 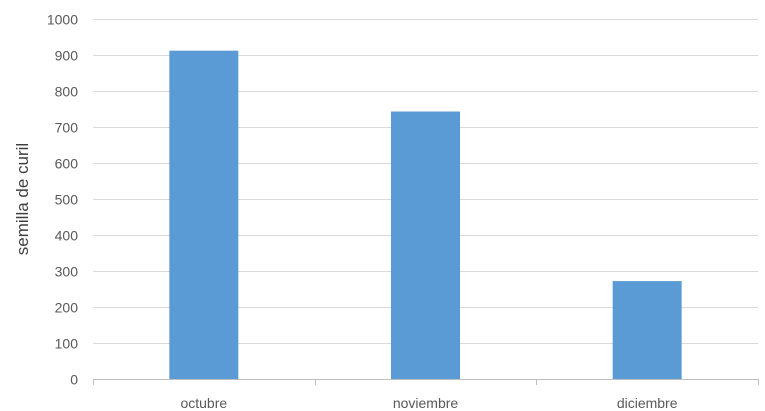 I want to click on y-tick-label: 800, so click(x=67, y=92).